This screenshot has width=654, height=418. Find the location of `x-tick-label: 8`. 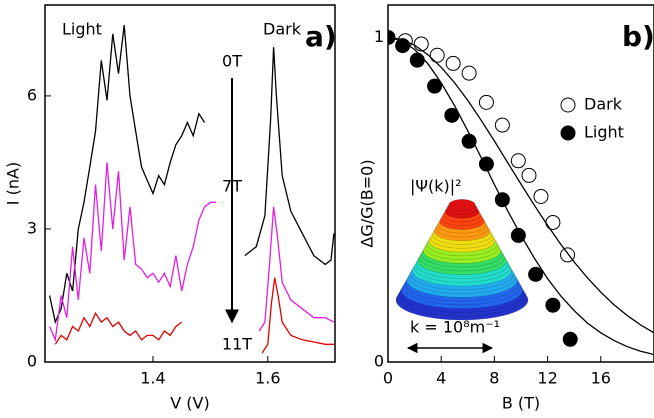

x-tick-label: 8 is located at coordinates (494, 378).